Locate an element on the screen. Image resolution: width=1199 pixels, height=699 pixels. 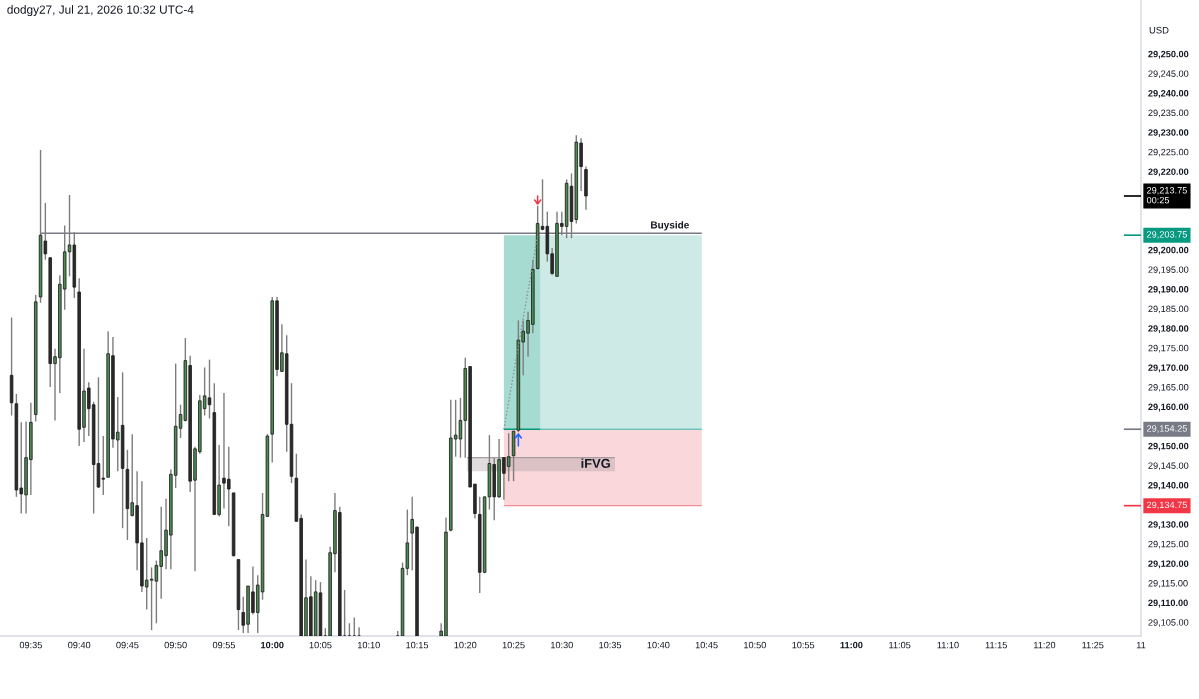
x-tick-label: 10:25 is located at coordinates (513, 645).